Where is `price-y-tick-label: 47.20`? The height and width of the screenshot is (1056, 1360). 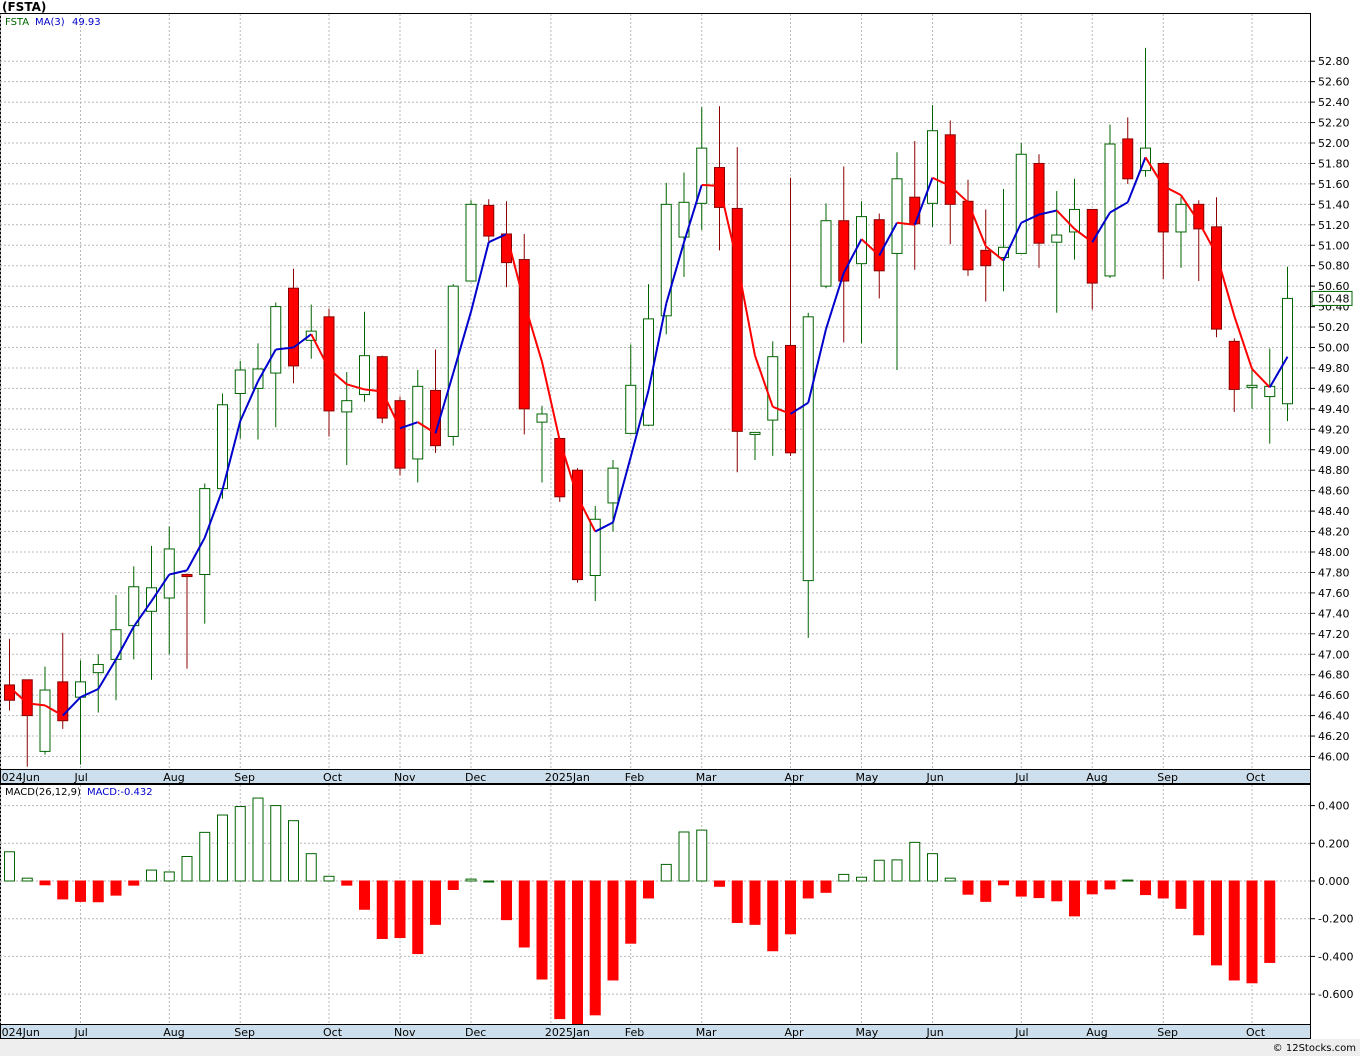 price-y-tick-label: 47.20 is located at coordinates (1334, 634).